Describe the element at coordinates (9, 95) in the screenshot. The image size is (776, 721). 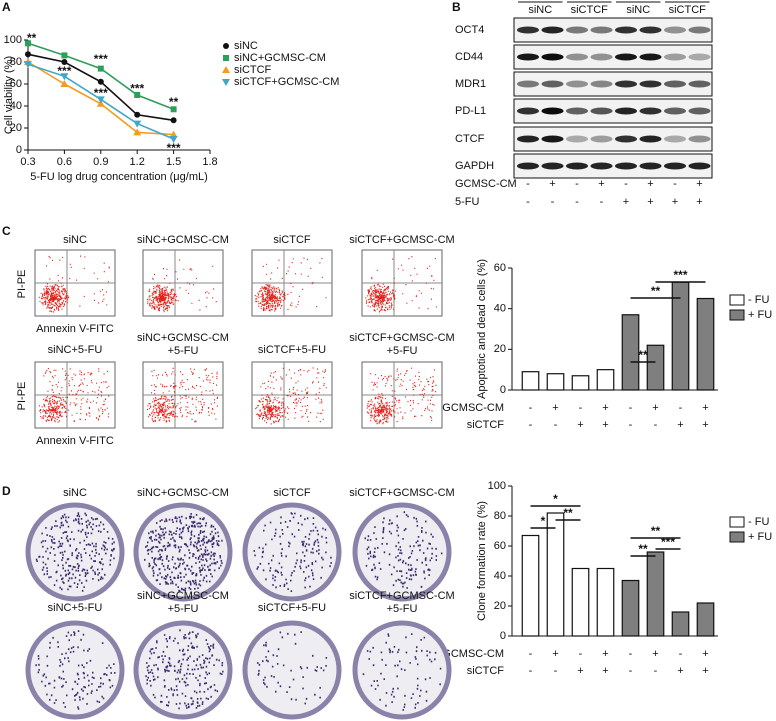
I see `y-axis-label: Cell viability (%)` at that location.